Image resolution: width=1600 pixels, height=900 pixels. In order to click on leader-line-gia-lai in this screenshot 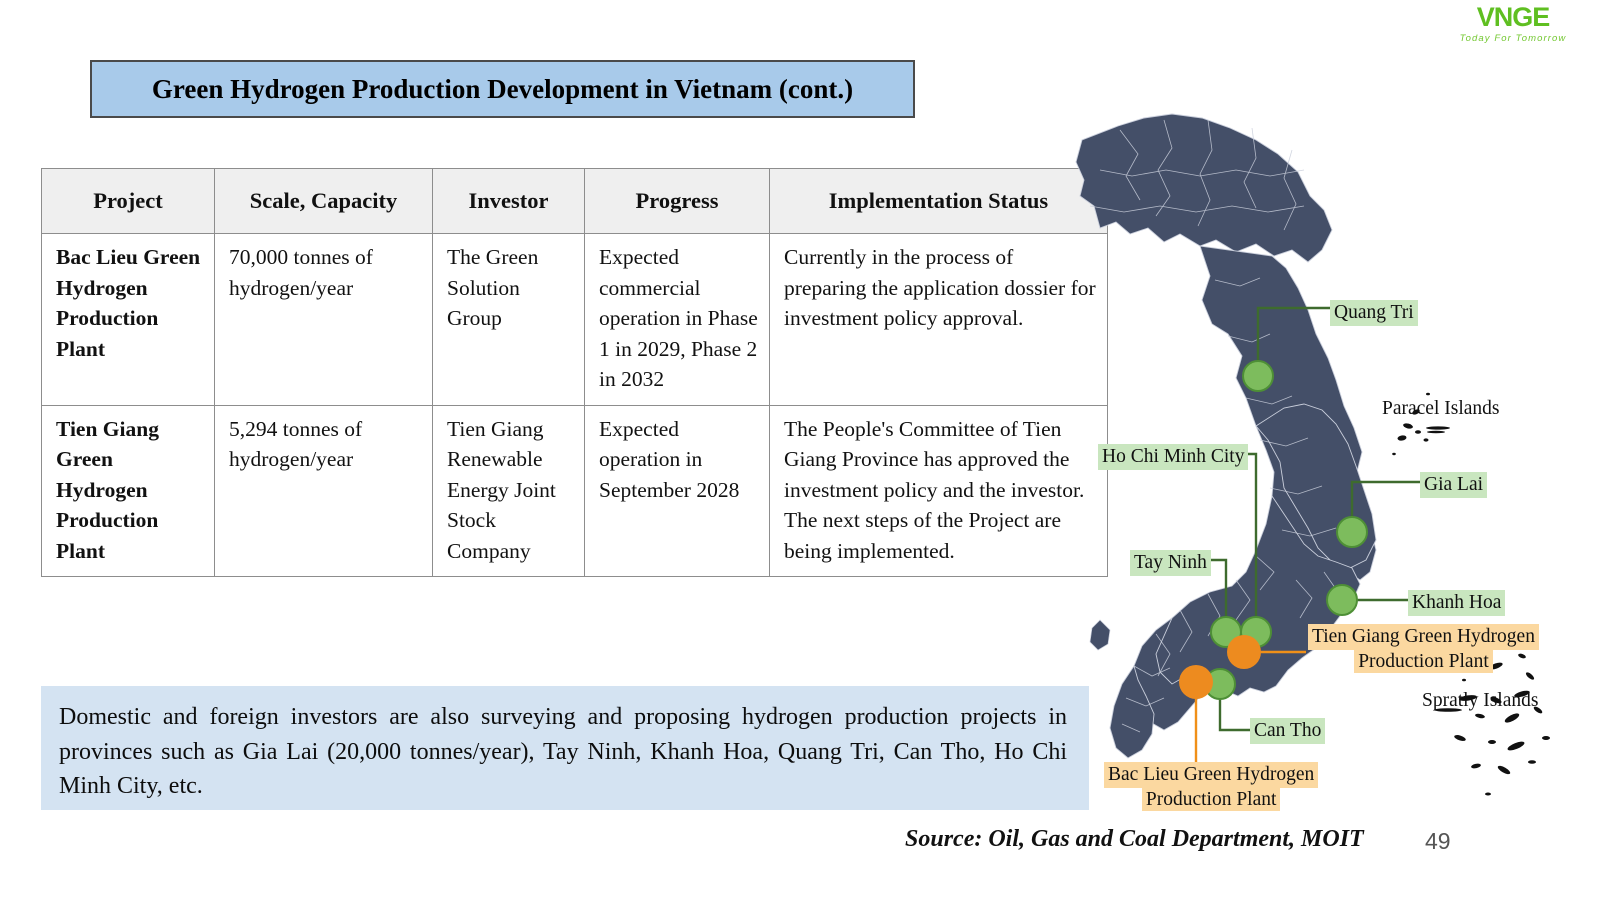, I will do `click(1385, 506)`.